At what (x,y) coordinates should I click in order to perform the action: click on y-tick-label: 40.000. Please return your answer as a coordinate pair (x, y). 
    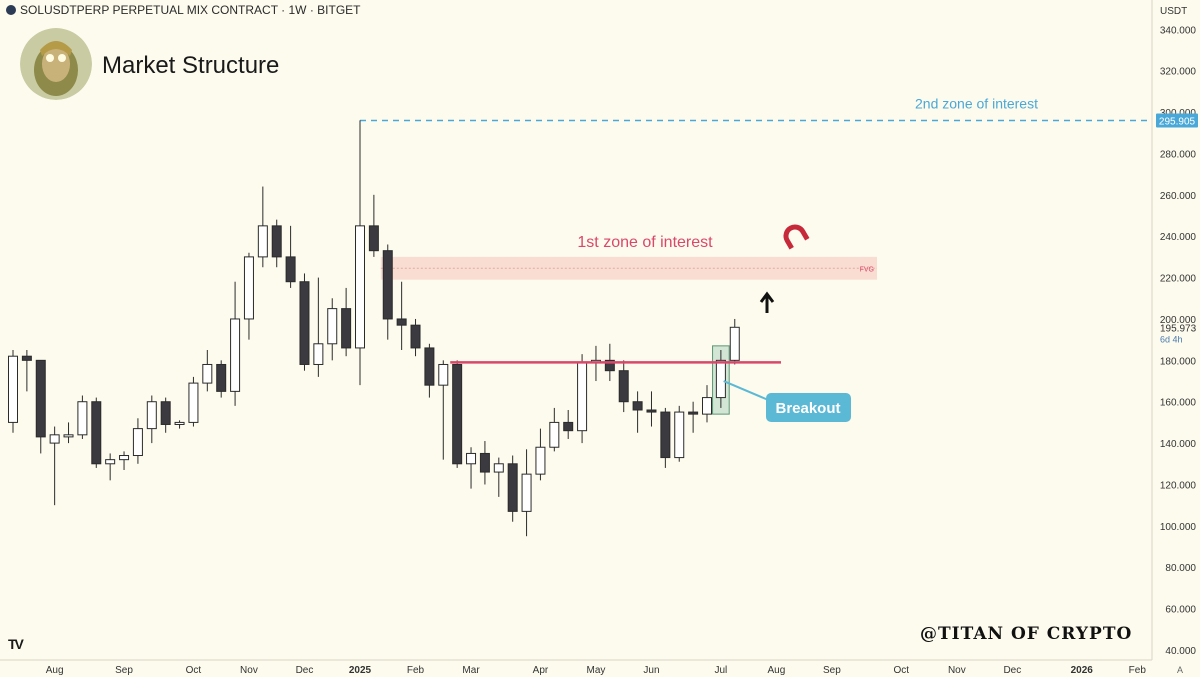
    Looking at the image, I should click on (1180, 651).